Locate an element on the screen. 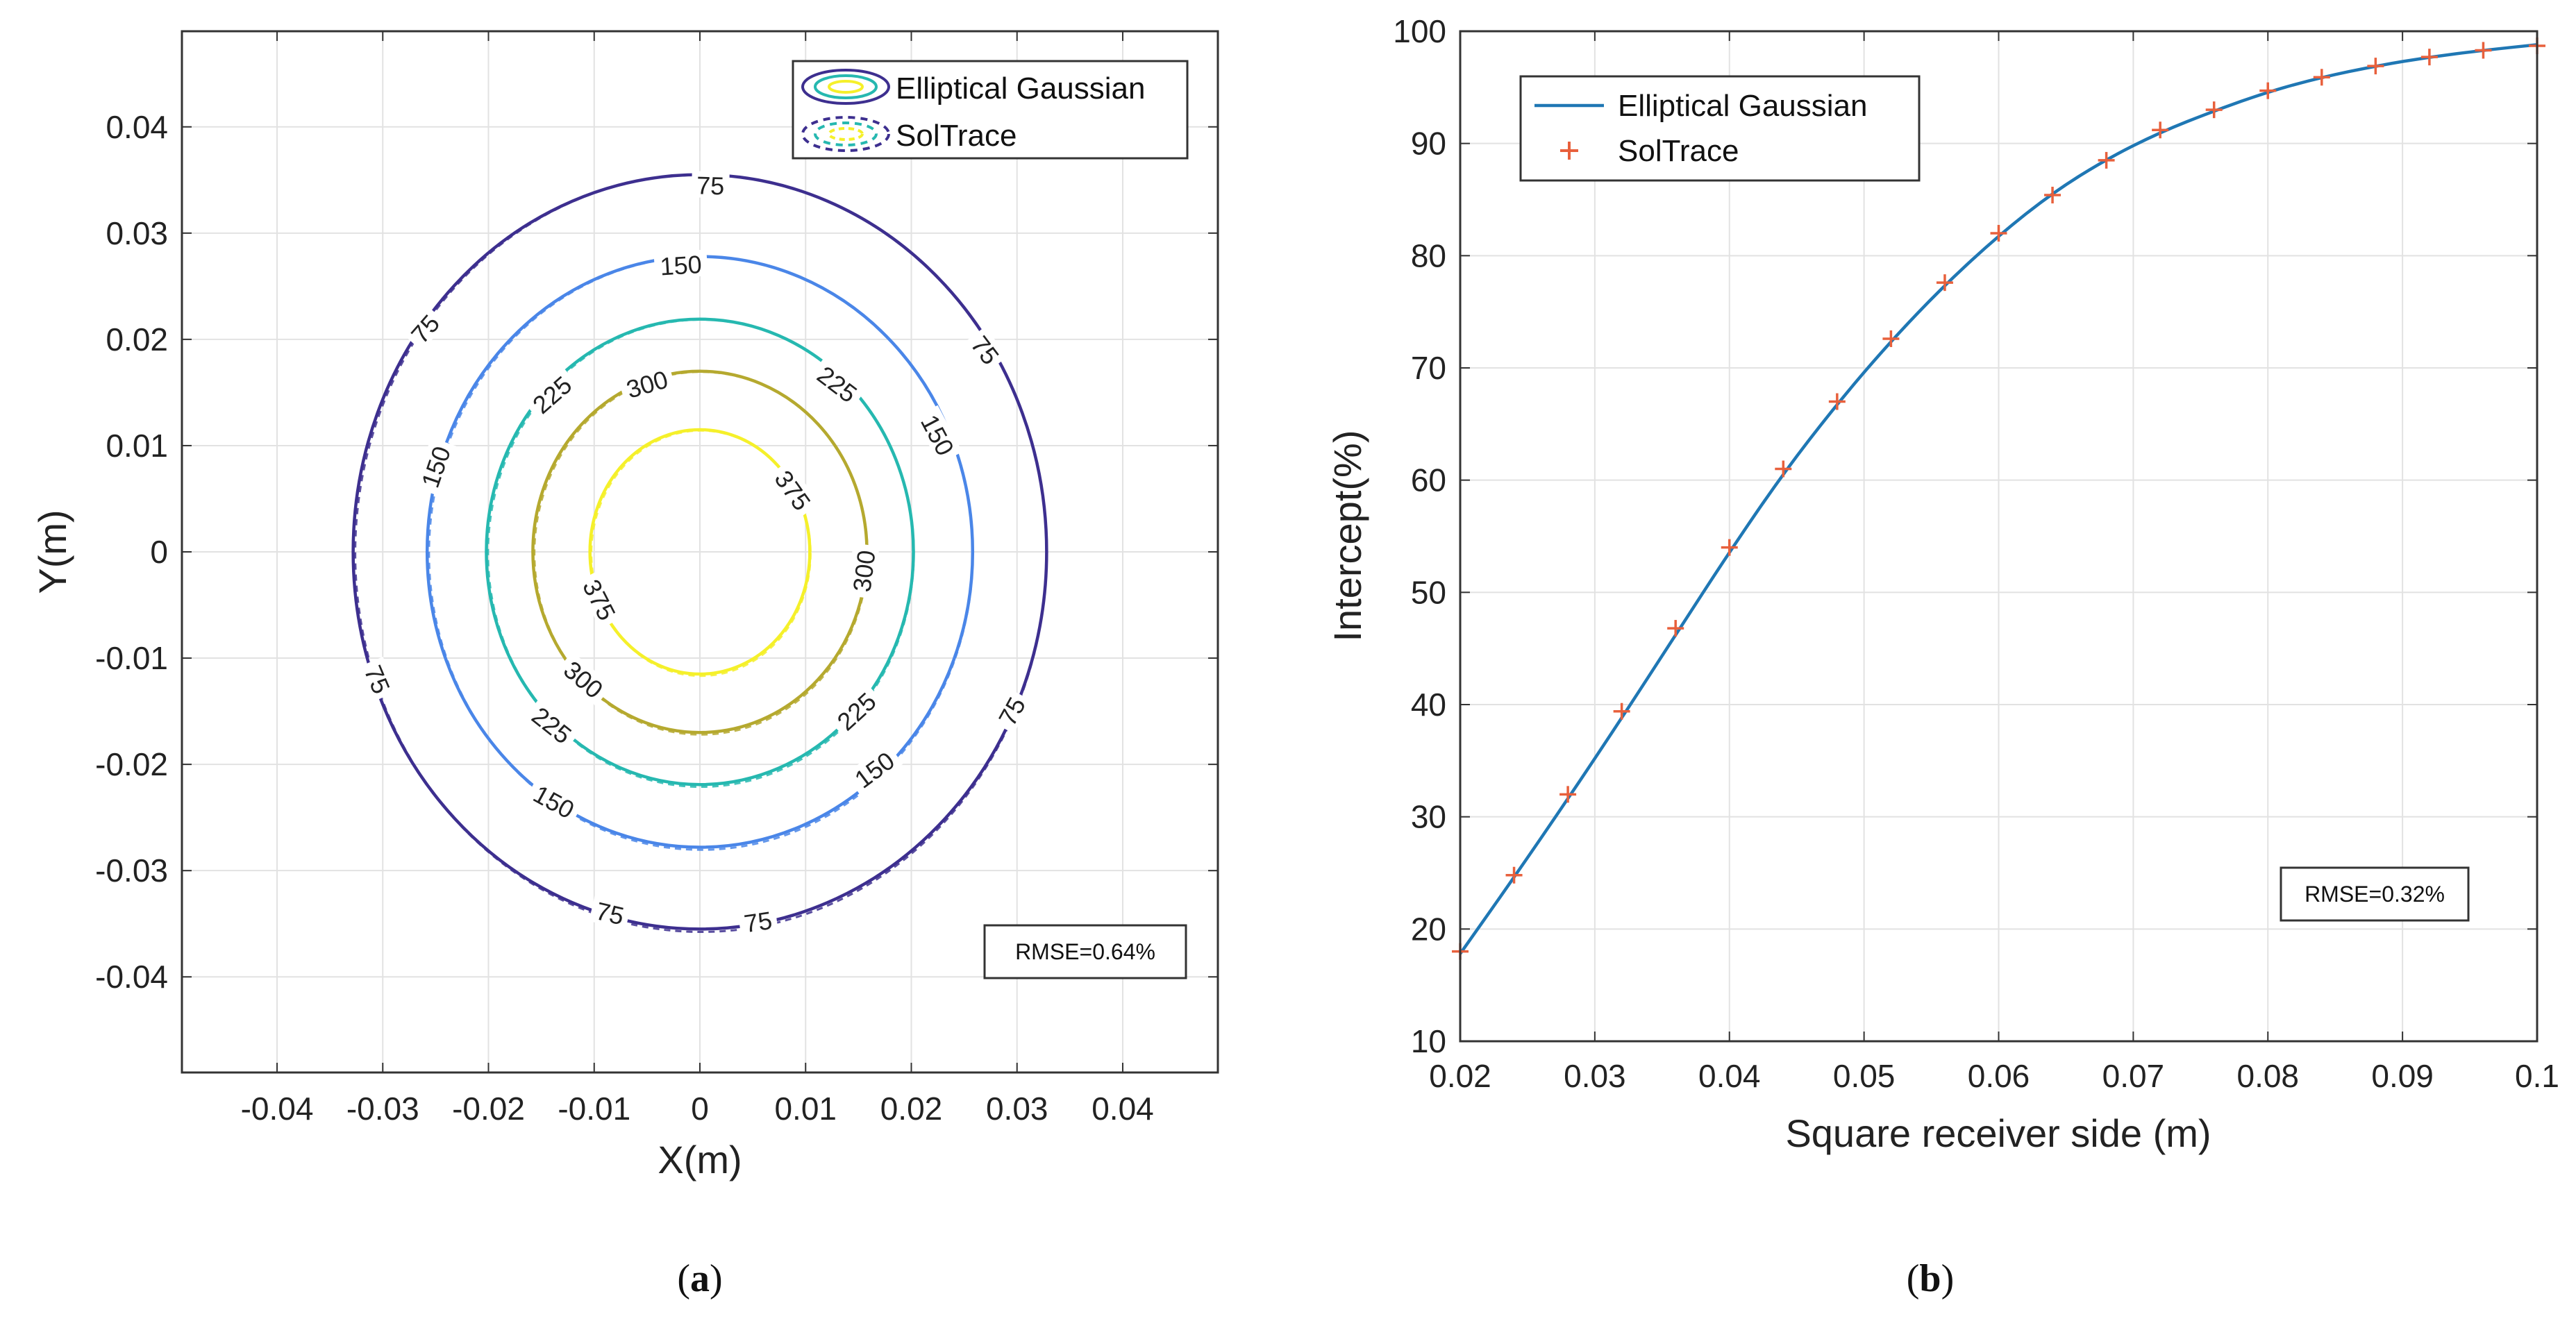  contour-label: 300 is located at coordinates (863, 571).